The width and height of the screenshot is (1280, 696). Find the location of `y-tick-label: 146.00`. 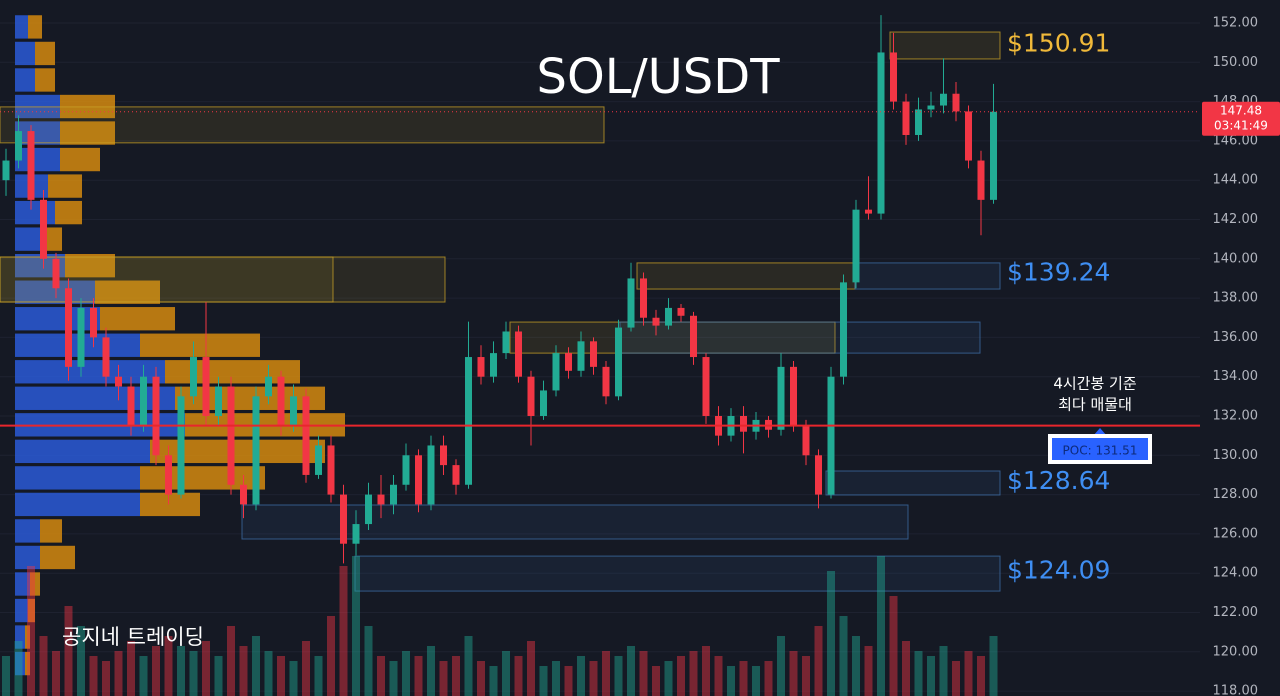

y-tick-label: 146.00 is located at coordinates (1236, 140).